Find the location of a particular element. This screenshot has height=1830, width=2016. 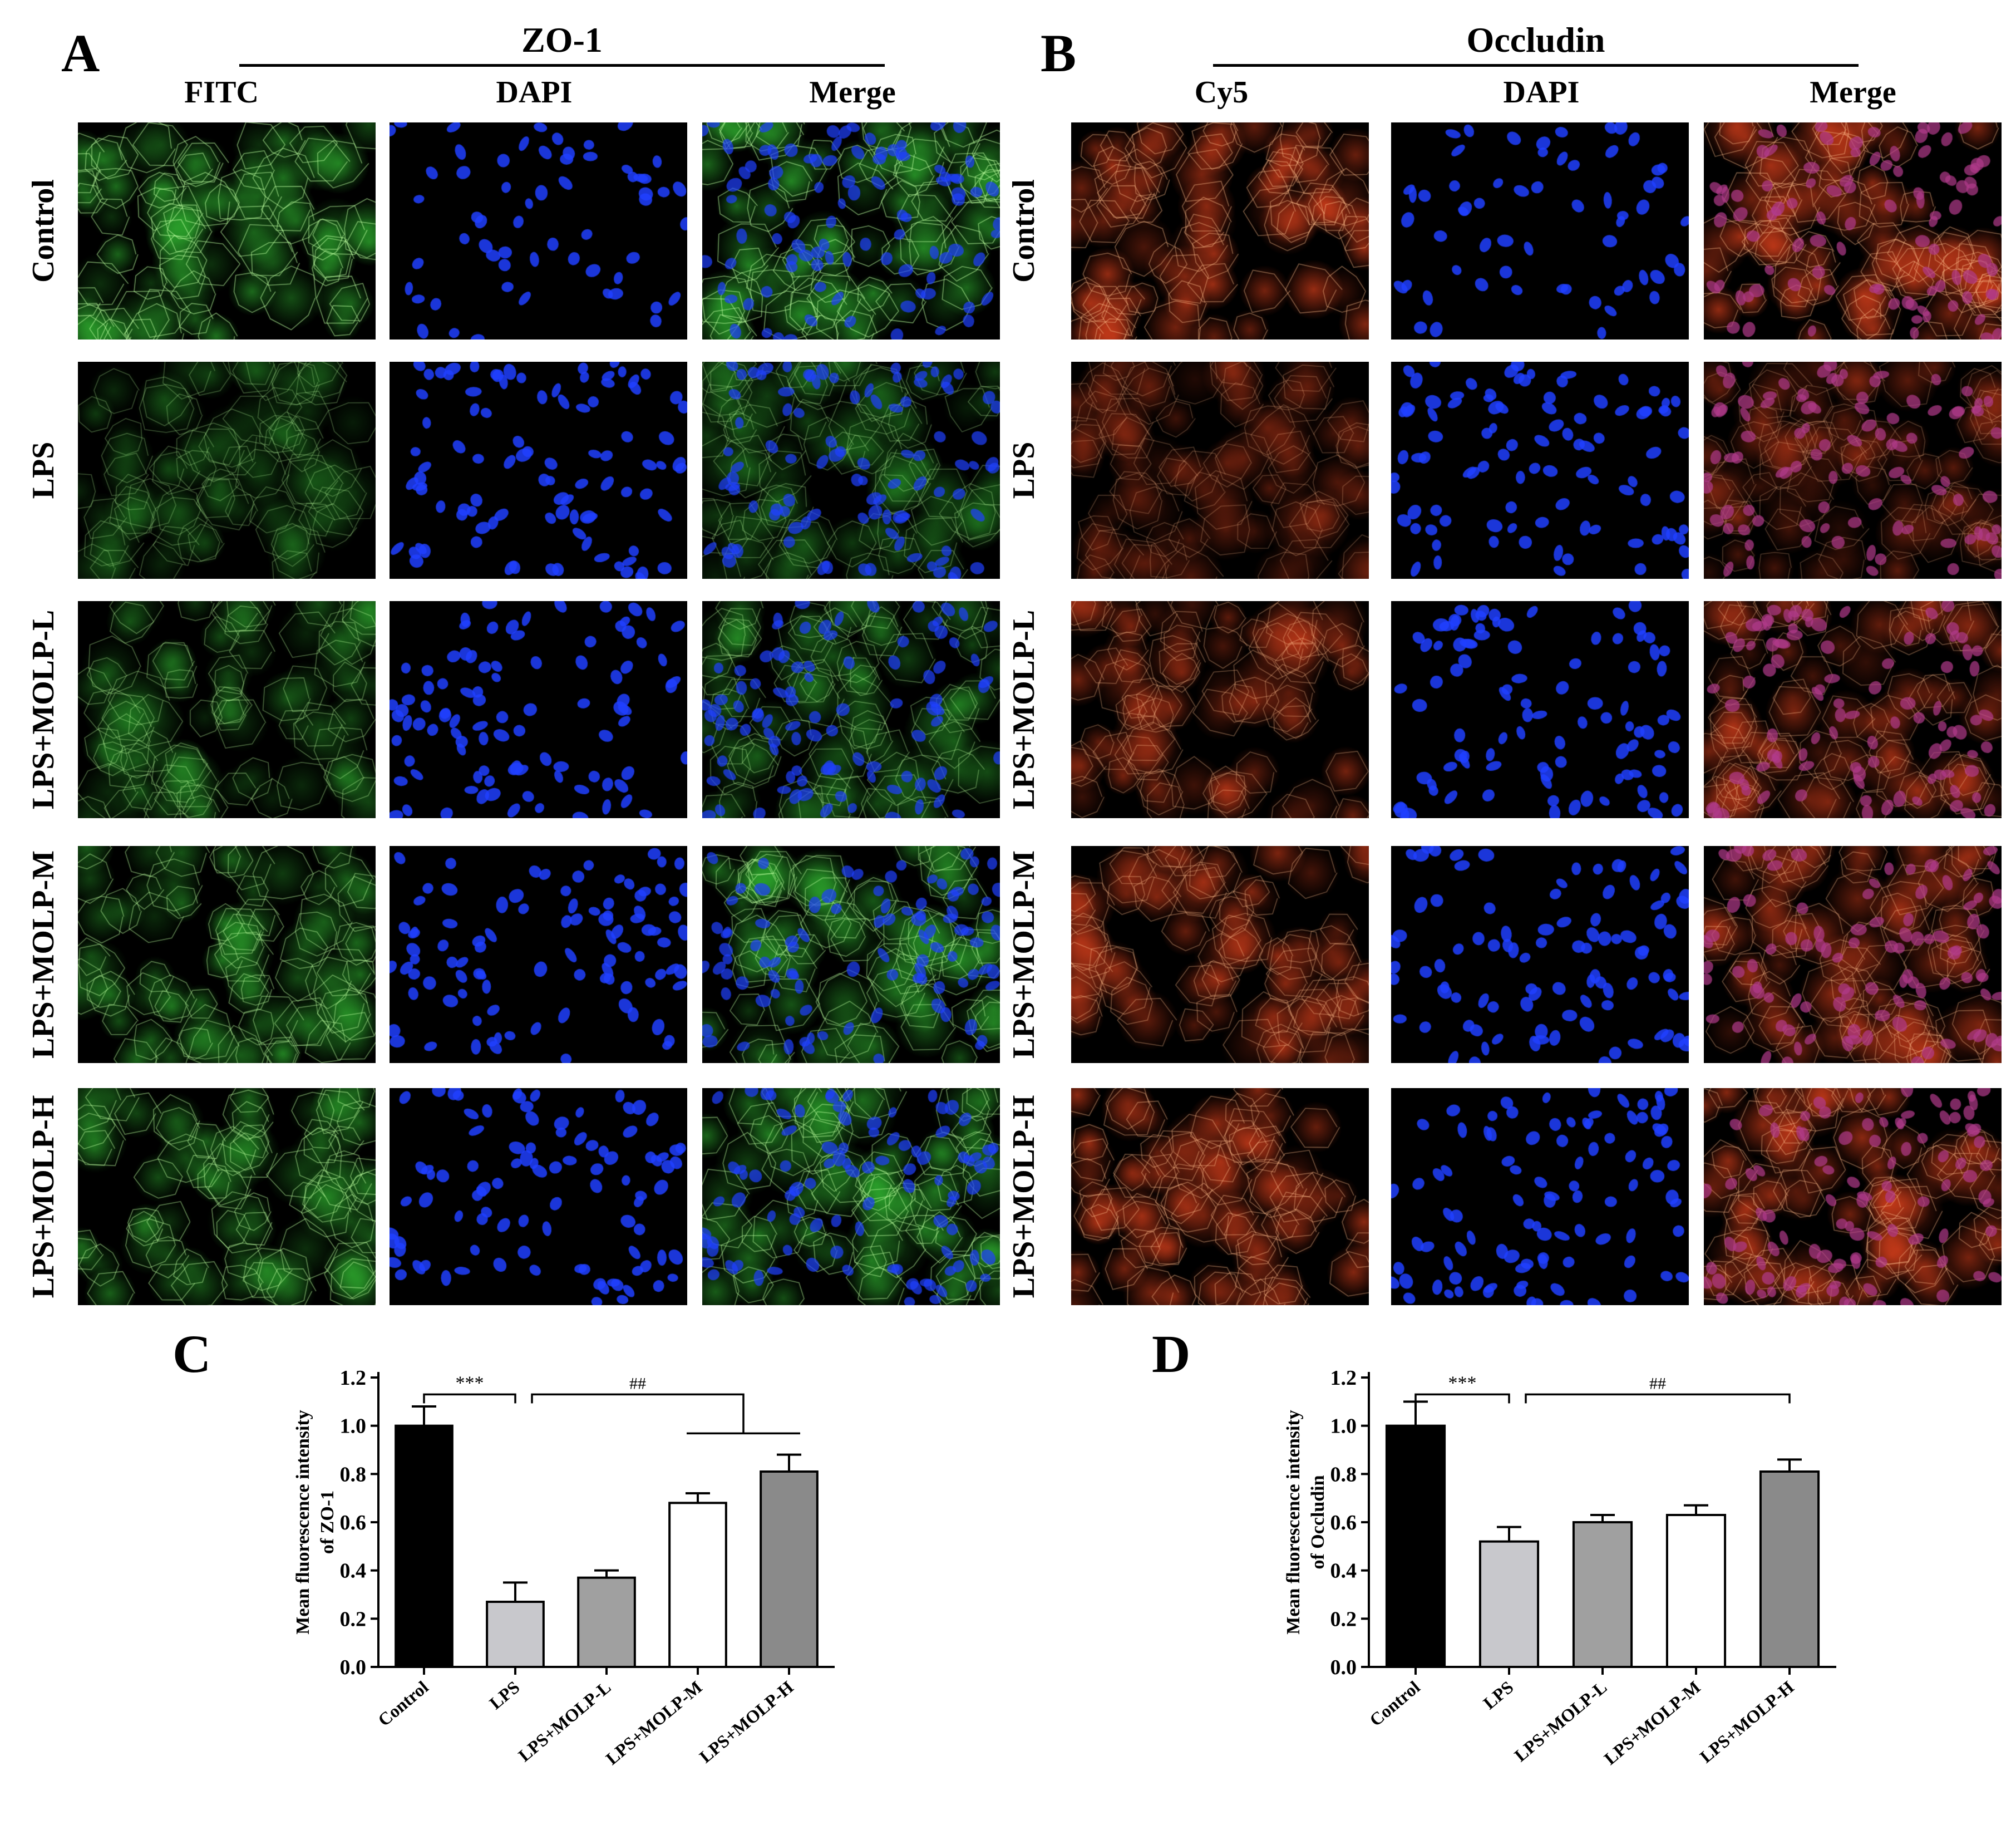

micrograph-fitc-row2 is located at coordinates (227, 470).